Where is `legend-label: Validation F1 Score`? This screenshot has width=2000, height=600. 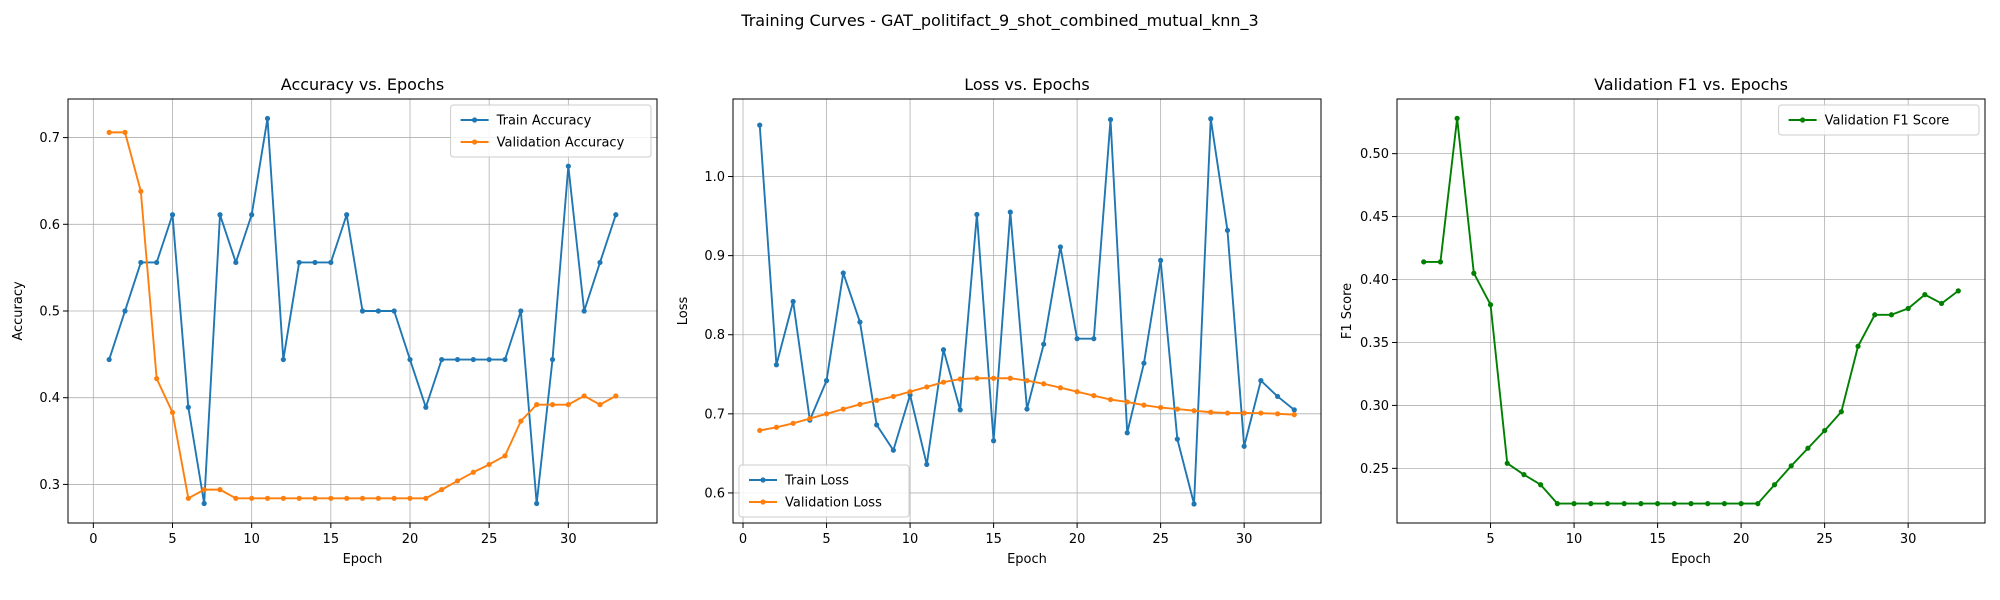 legend-label: Validation F1 Score is located at coordinates (1887, 121).